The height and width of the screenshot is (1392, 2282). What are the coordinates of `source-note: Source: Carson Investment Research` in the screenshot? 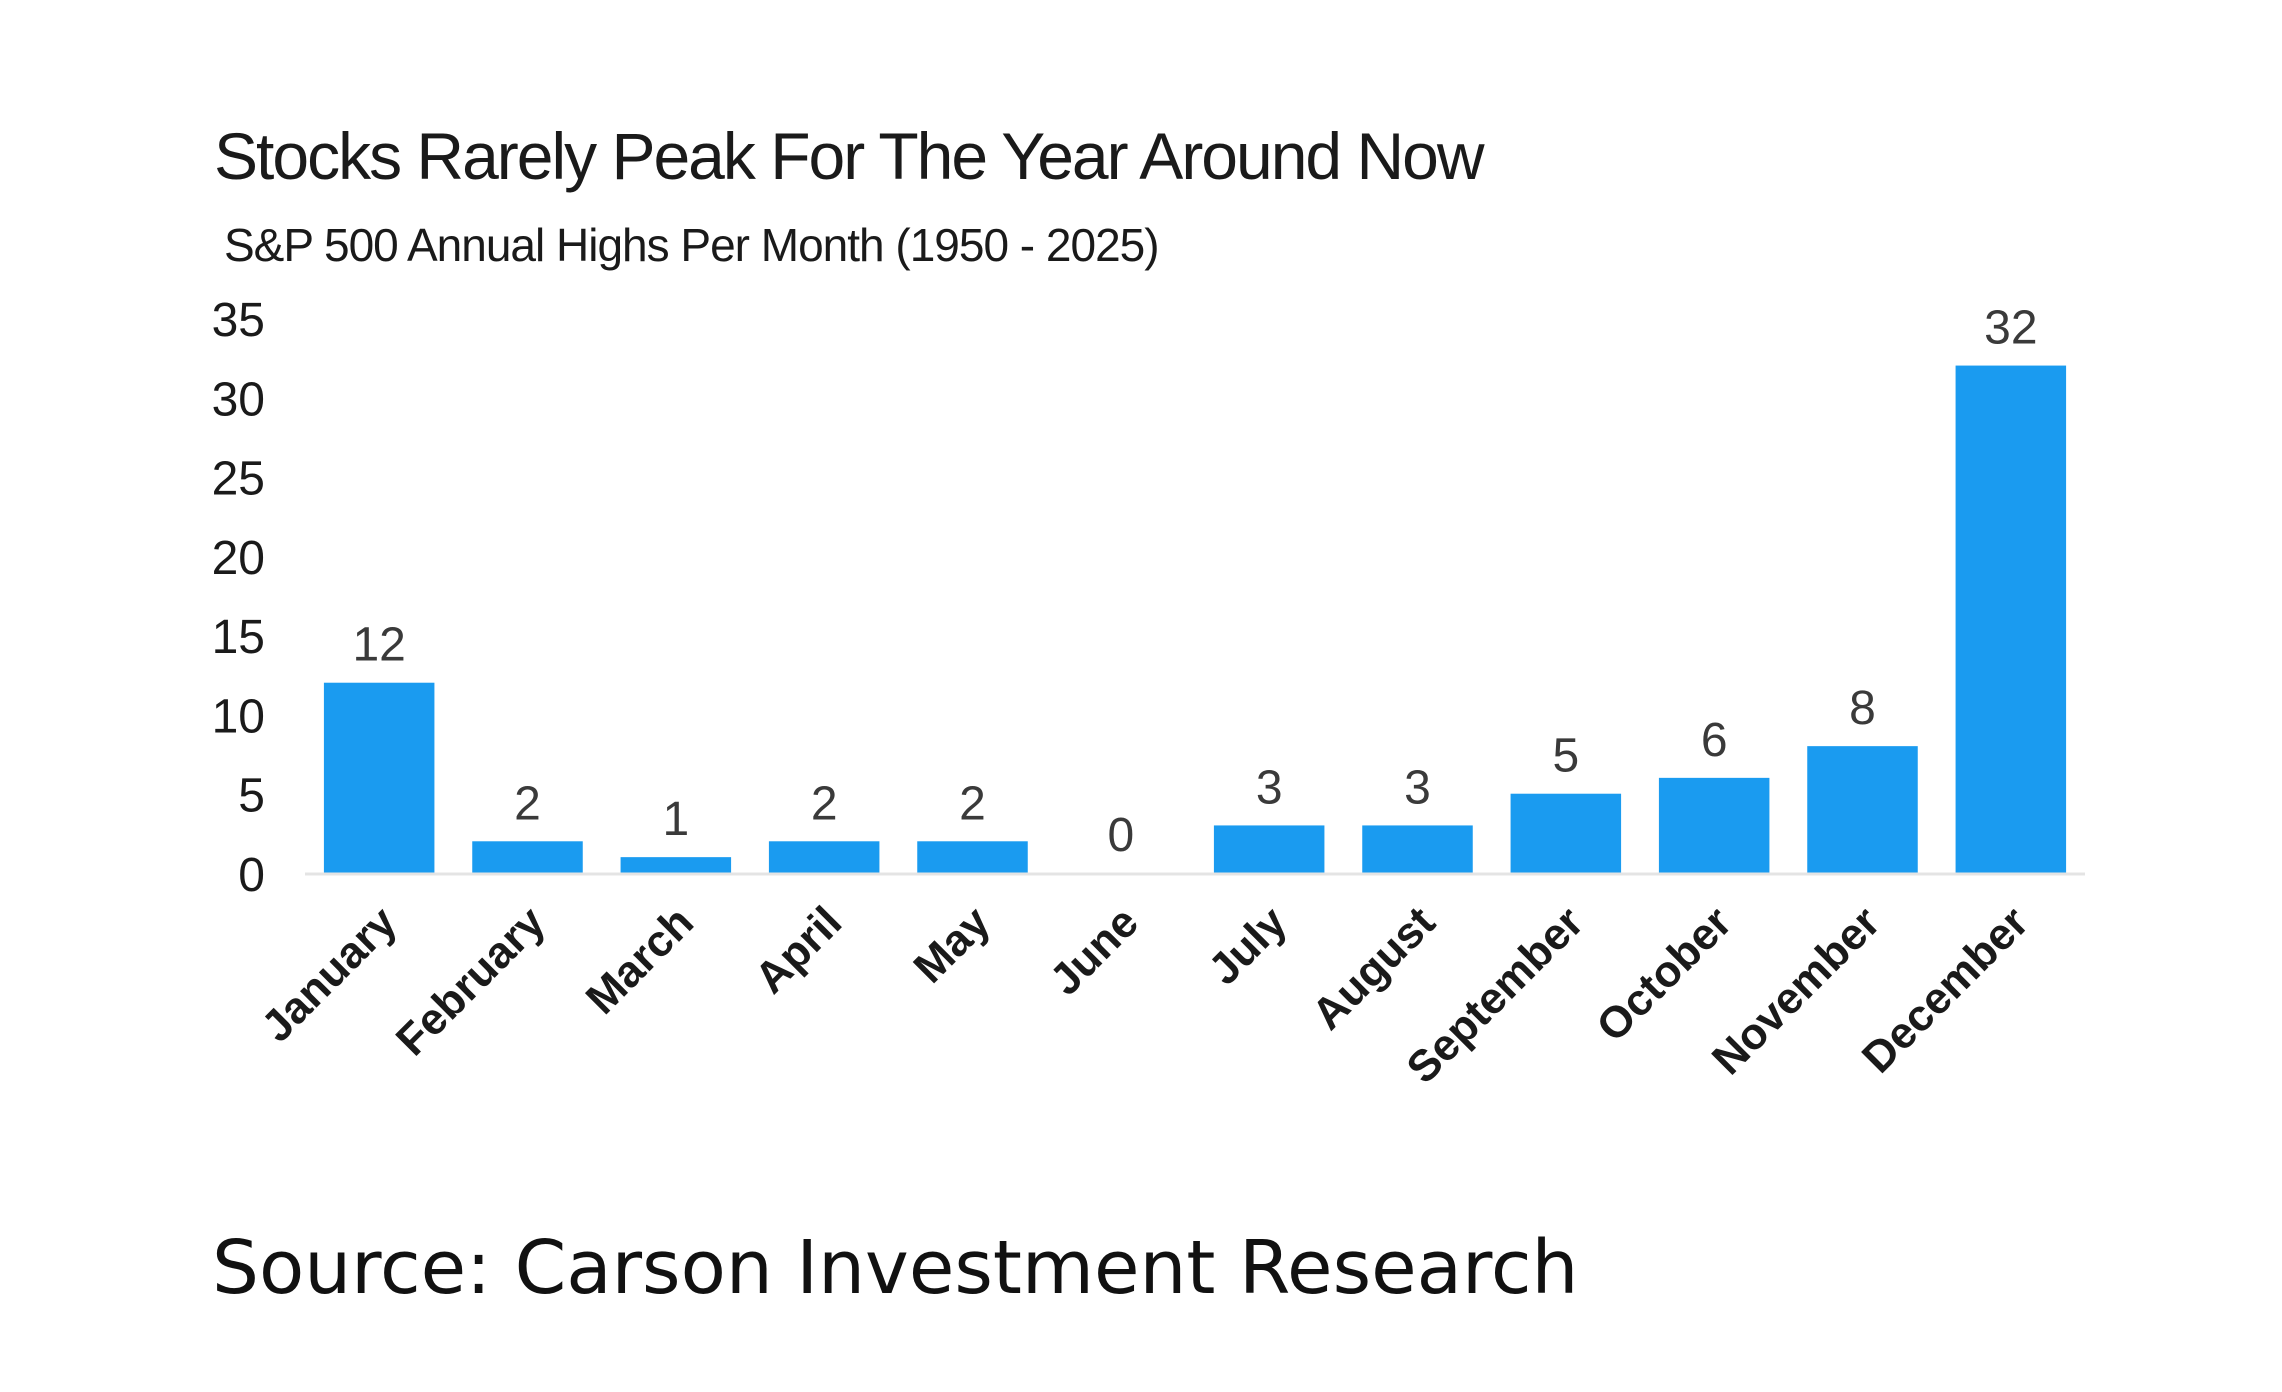 It's located at (895, 1268).